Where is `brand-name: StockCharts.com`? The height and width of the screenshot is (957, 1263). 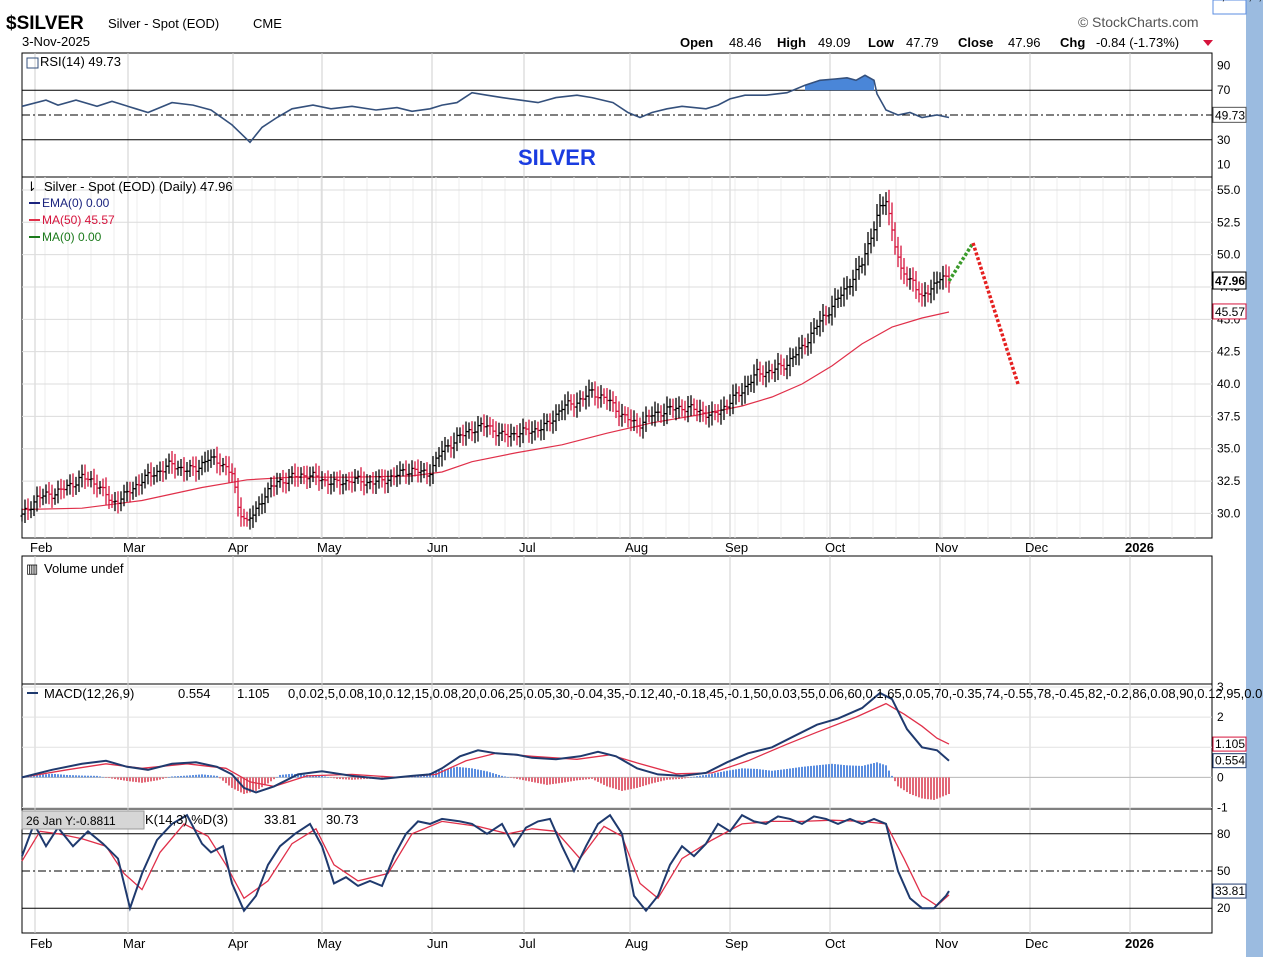 brand-name: StockCharts.com is located at coordinates (1145, 22).